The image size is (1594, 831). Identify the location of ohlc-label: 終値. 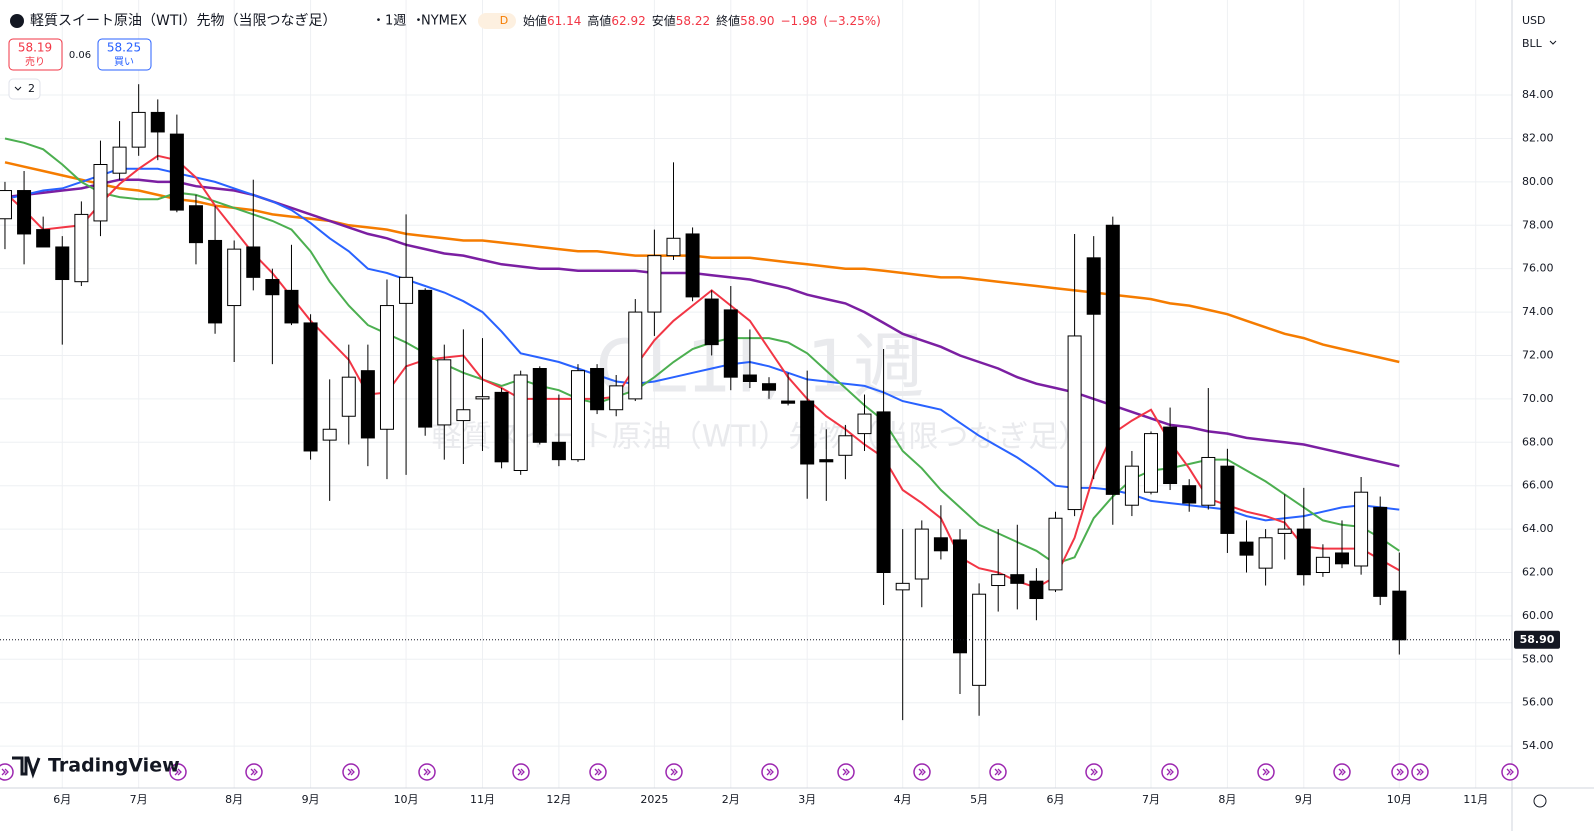
(728, 20).